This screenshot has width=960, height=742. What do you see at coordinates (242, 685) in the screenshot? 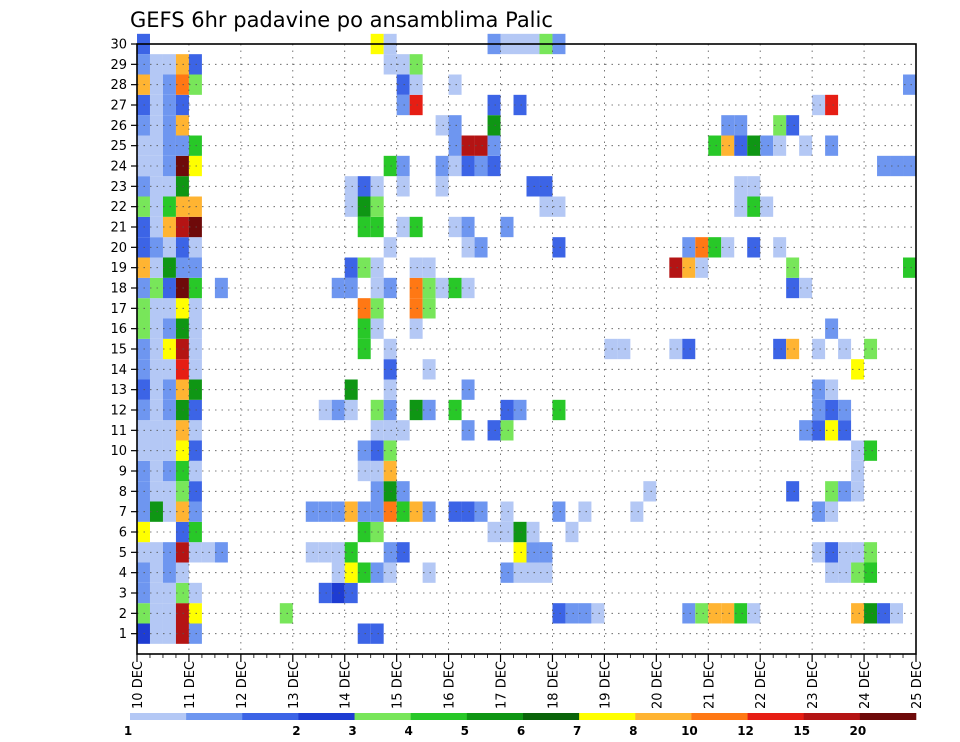
I see `x-tick-label: 12 DEC` at bounding box center [242, 685].